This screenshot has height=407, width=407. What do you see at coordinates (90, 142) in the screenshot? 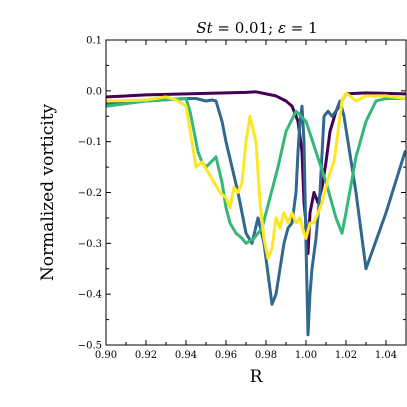
I see `y-tick-label: −0.1` at bounding box center [90, 142].